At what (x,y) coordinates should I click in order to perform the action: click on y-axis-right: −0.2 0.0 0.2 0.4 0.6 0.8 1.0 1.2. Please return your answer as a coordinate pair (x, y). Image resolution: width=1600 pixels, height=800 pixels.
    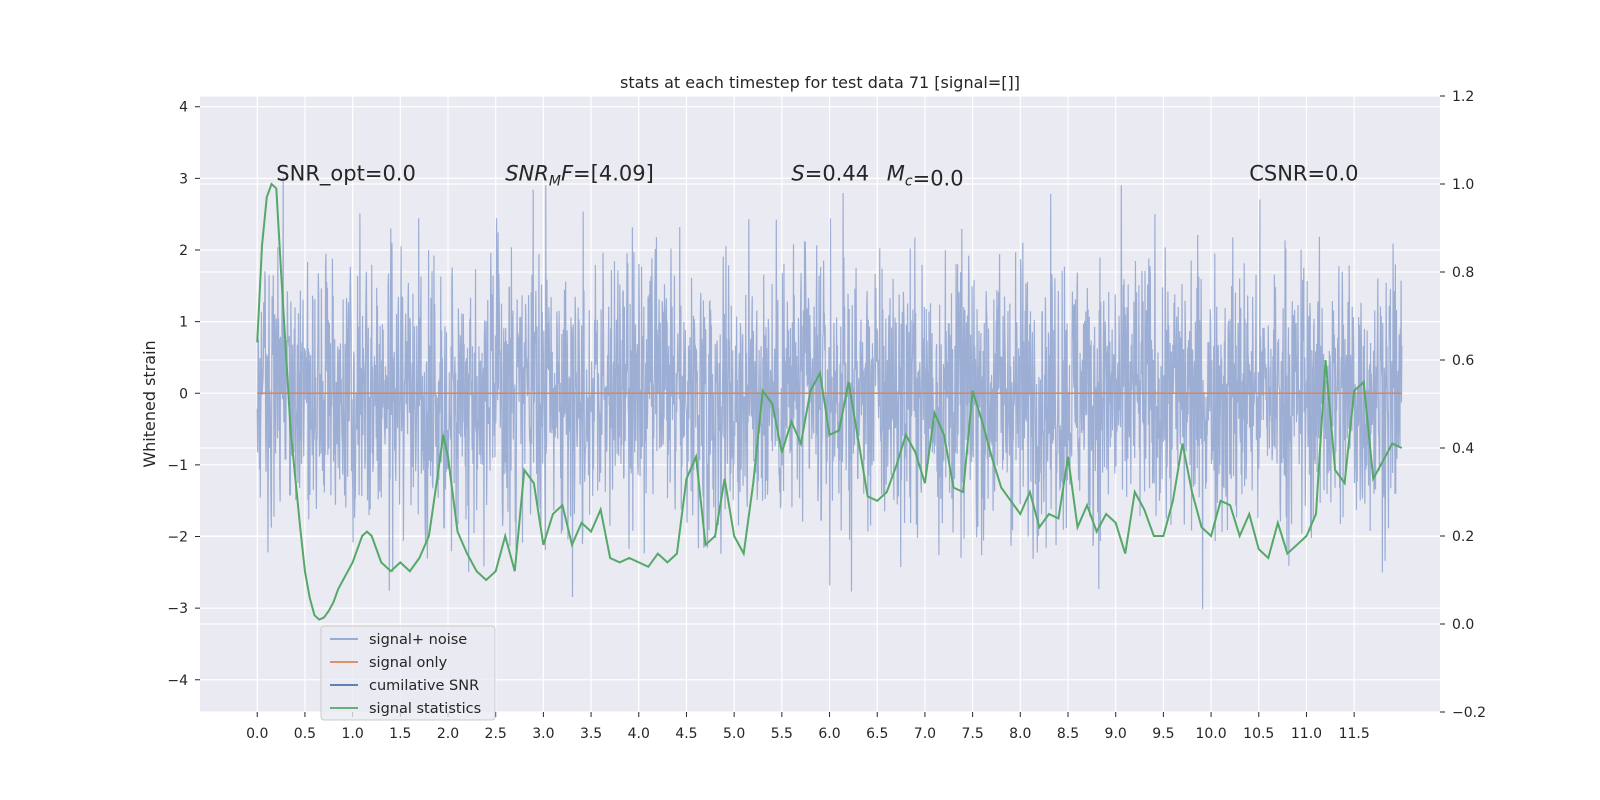
    Looking at the image, I should click on (1463, 405).